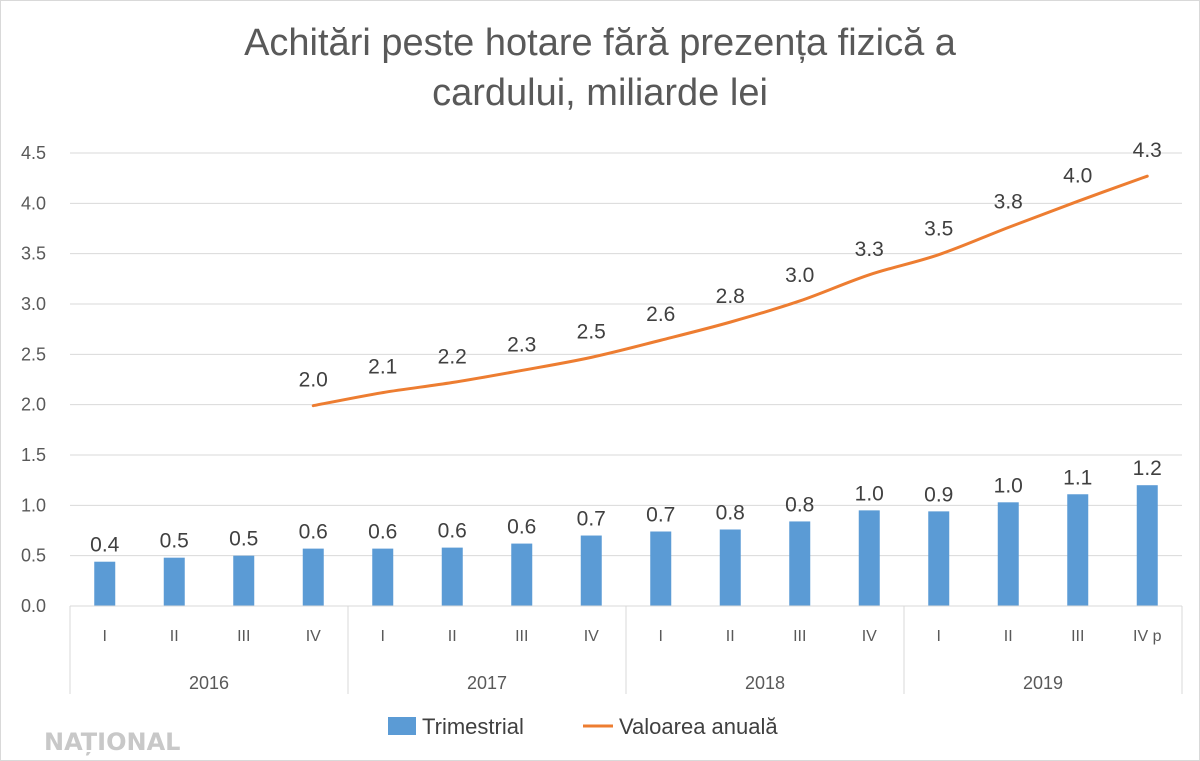 This screenshot has width=1200, height=761. I want to click on bar-data-label: 0.9, so click(938, 494).